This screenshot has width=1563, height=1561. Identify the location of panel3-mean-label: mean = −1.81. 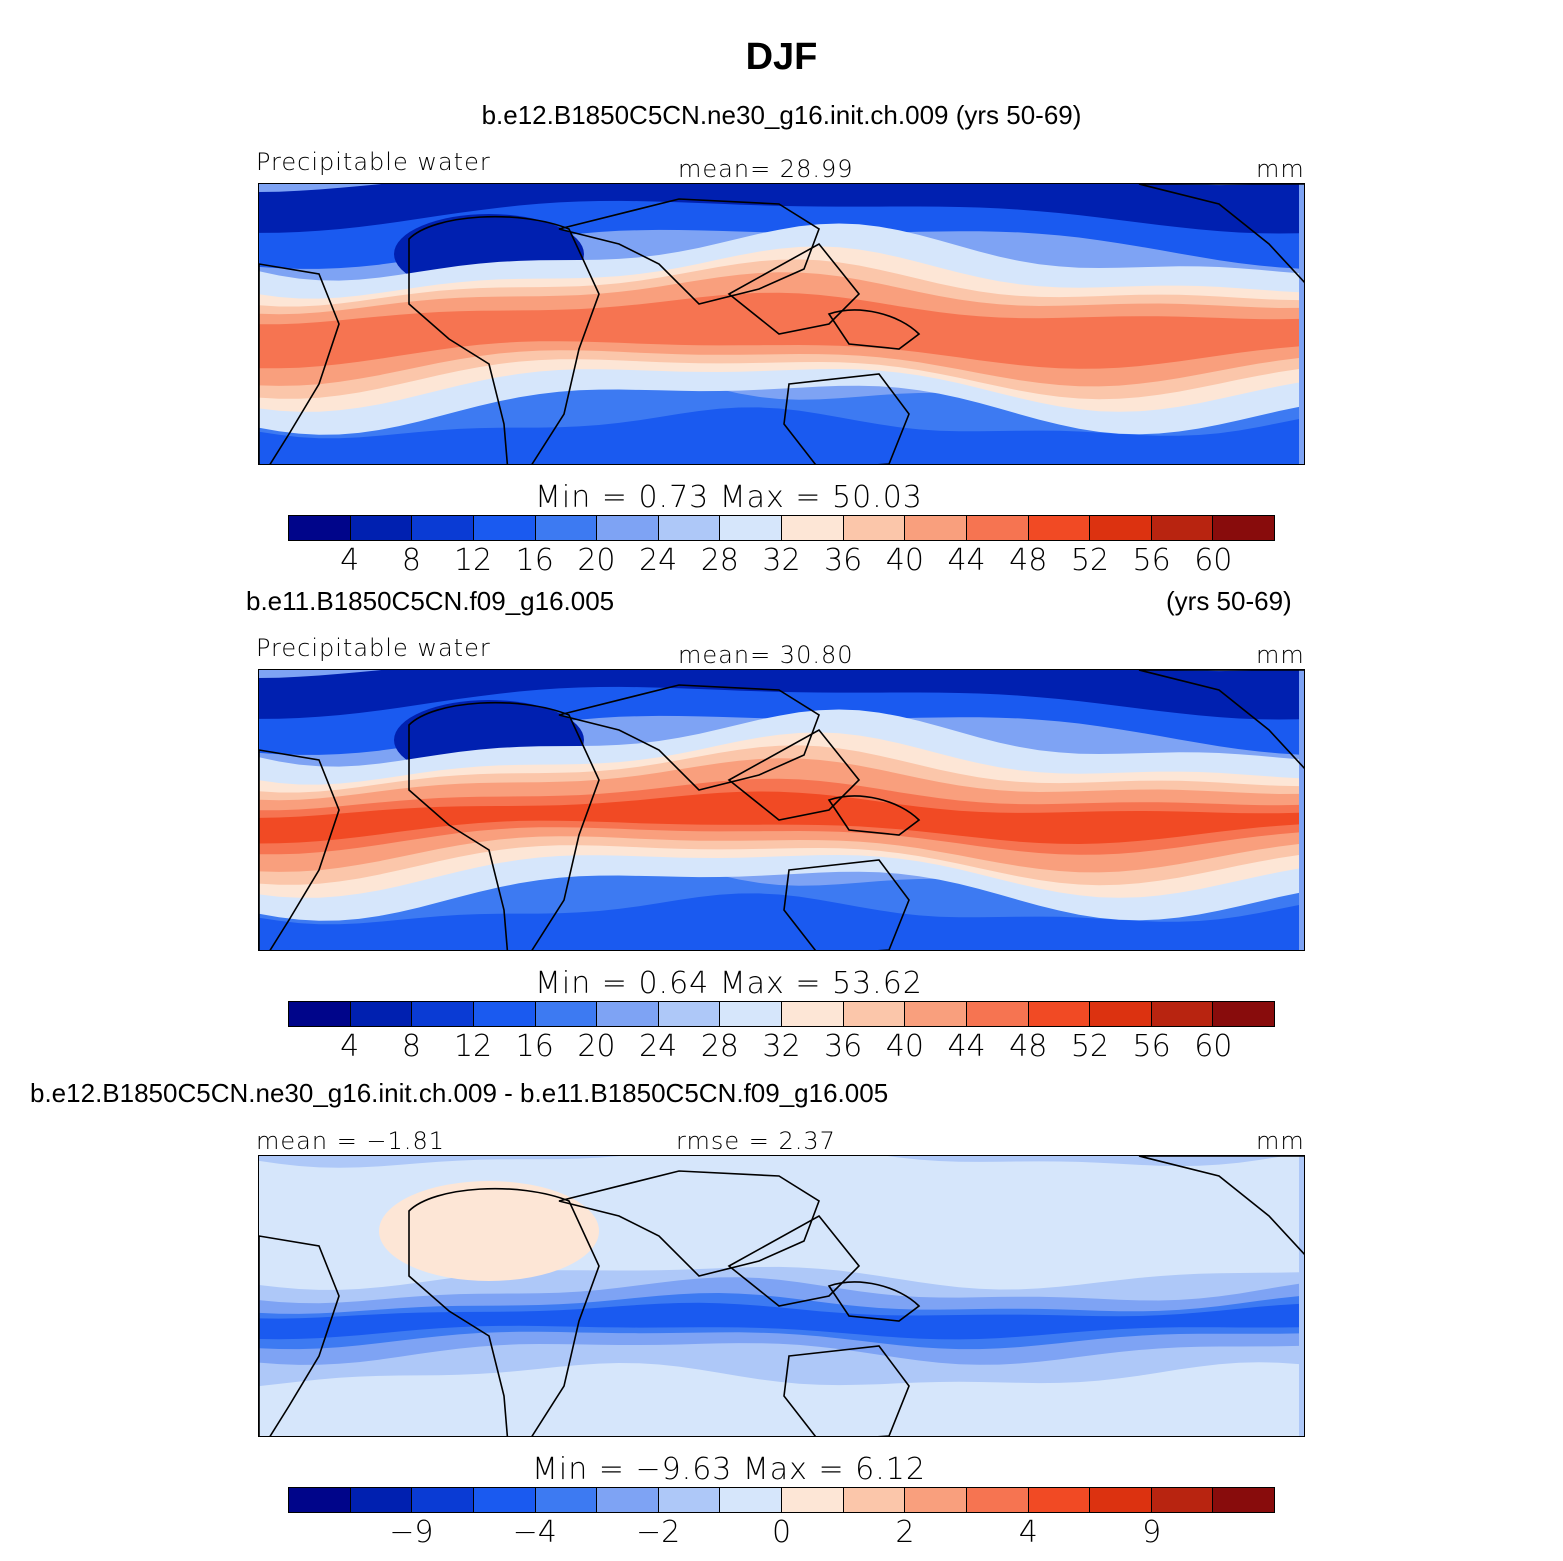
(350, 1141).